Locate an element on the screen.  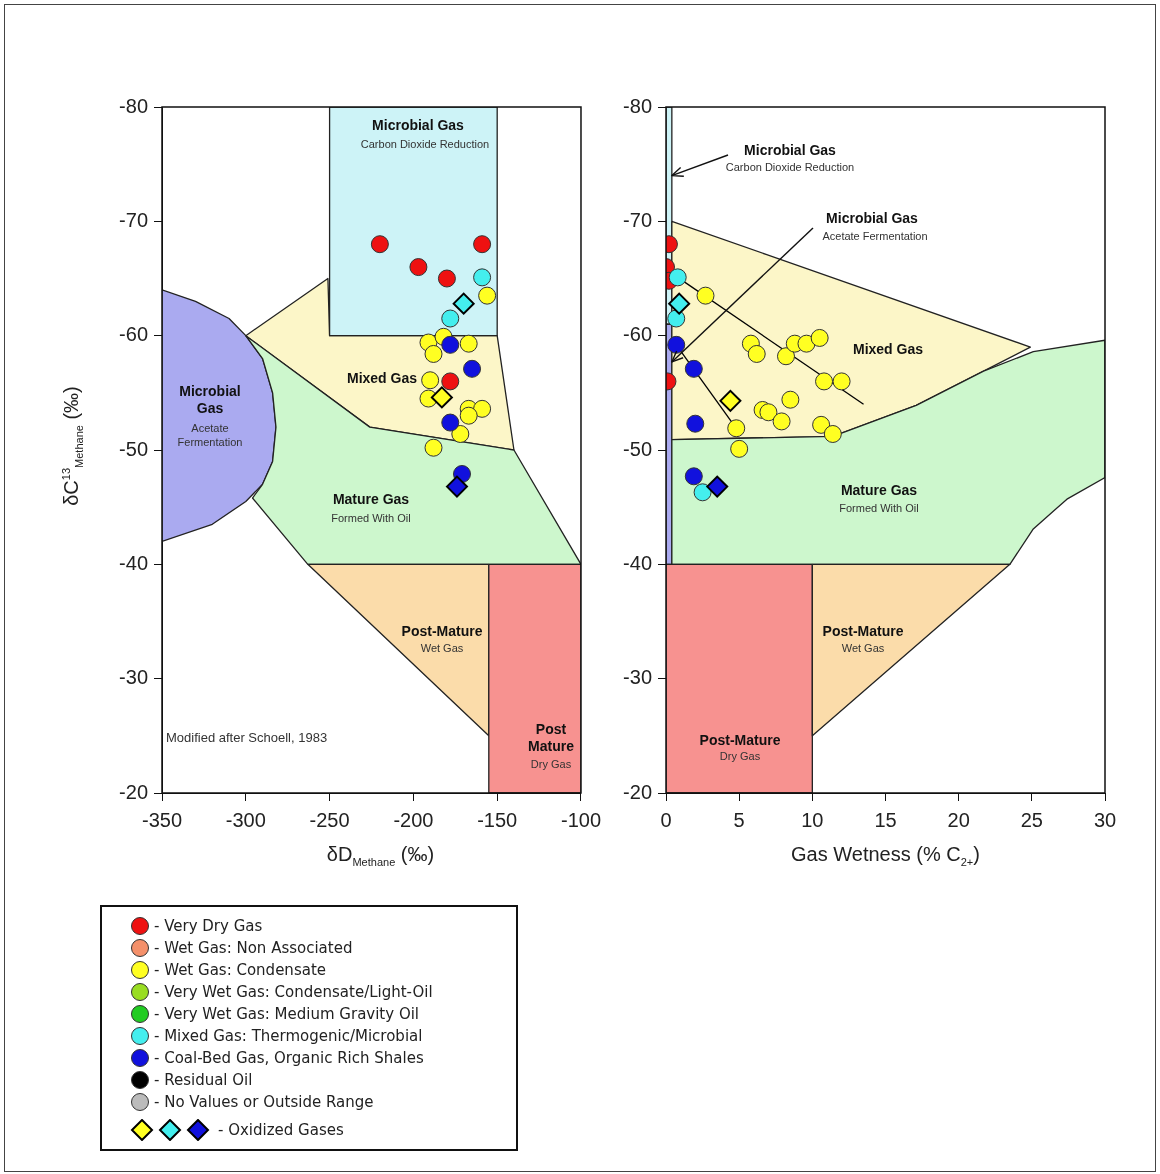
legend-label: - Residual Oil is located at coordinates (203, 1080).